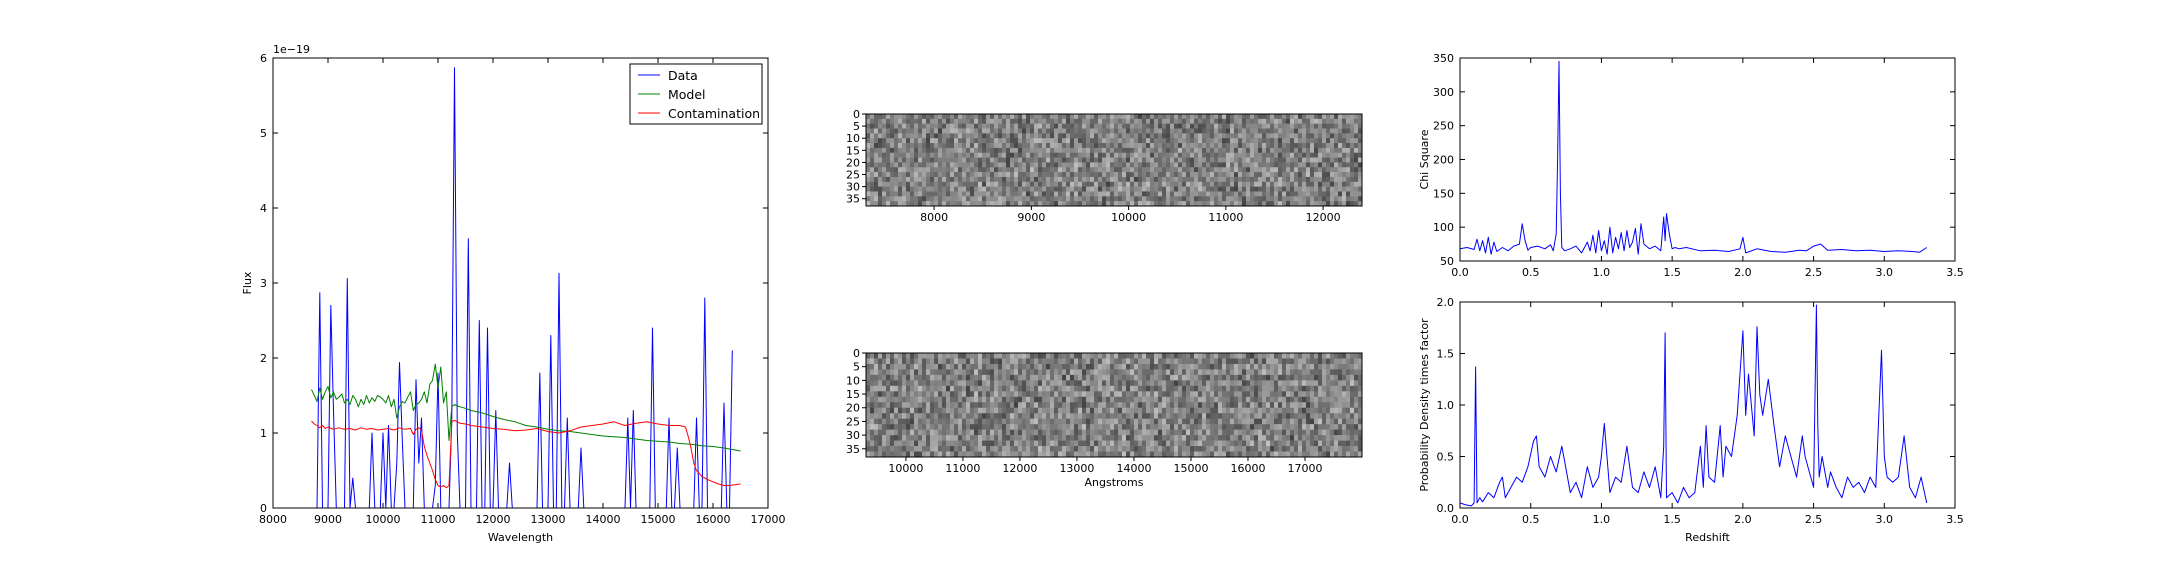 The width and height of the screenshot is (2160, 576). Describe the element at coordinates (853, 150) in the screenshot. I see `y-tick-label: 15` at that location.